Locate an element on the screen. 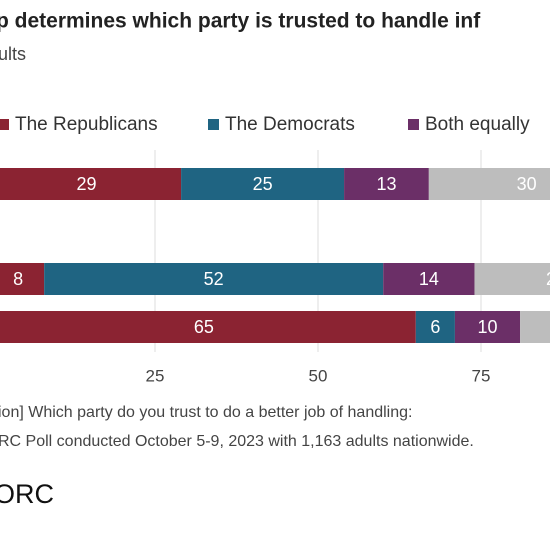 The image size is (550, 550). data-label: 52 is located at coordinates (214, 279).